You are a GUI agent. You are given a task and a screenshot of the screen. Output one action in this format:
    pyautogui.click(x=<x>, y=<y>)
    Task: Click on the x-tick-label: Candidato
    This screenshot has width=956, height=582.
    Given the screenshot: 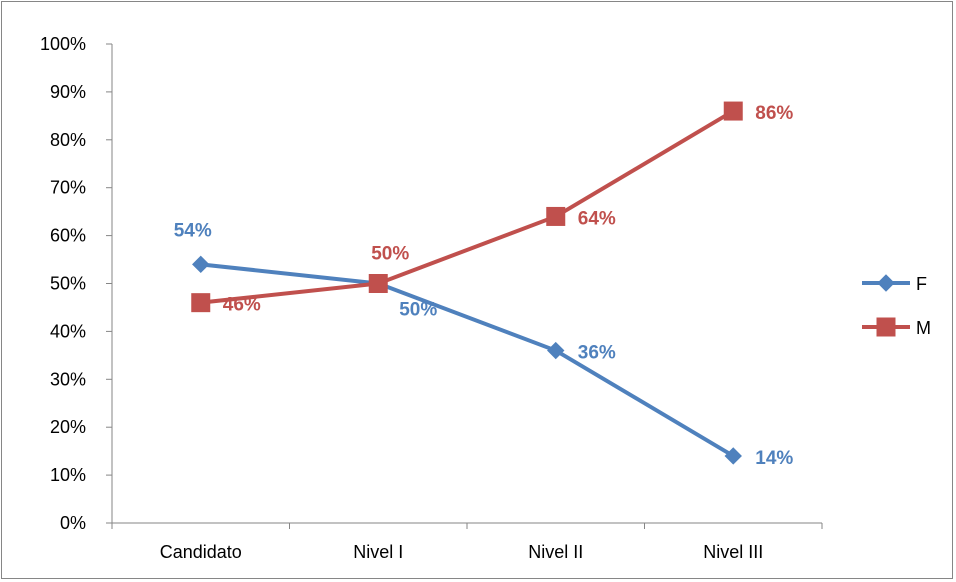 What is the action you would take?
    pyautogui.click(x=201, y=552)
    